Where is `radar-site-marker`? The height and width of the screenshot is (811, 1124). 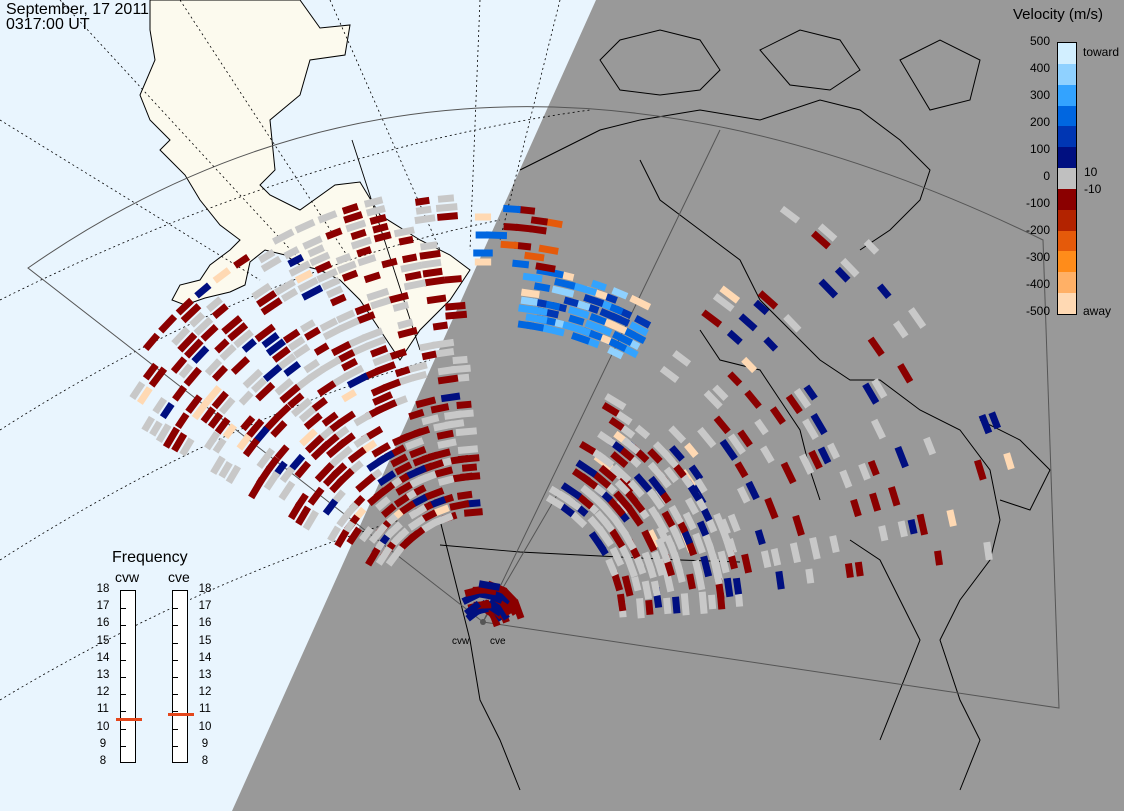 radar-site-marker is located at coordinates (483, 622).